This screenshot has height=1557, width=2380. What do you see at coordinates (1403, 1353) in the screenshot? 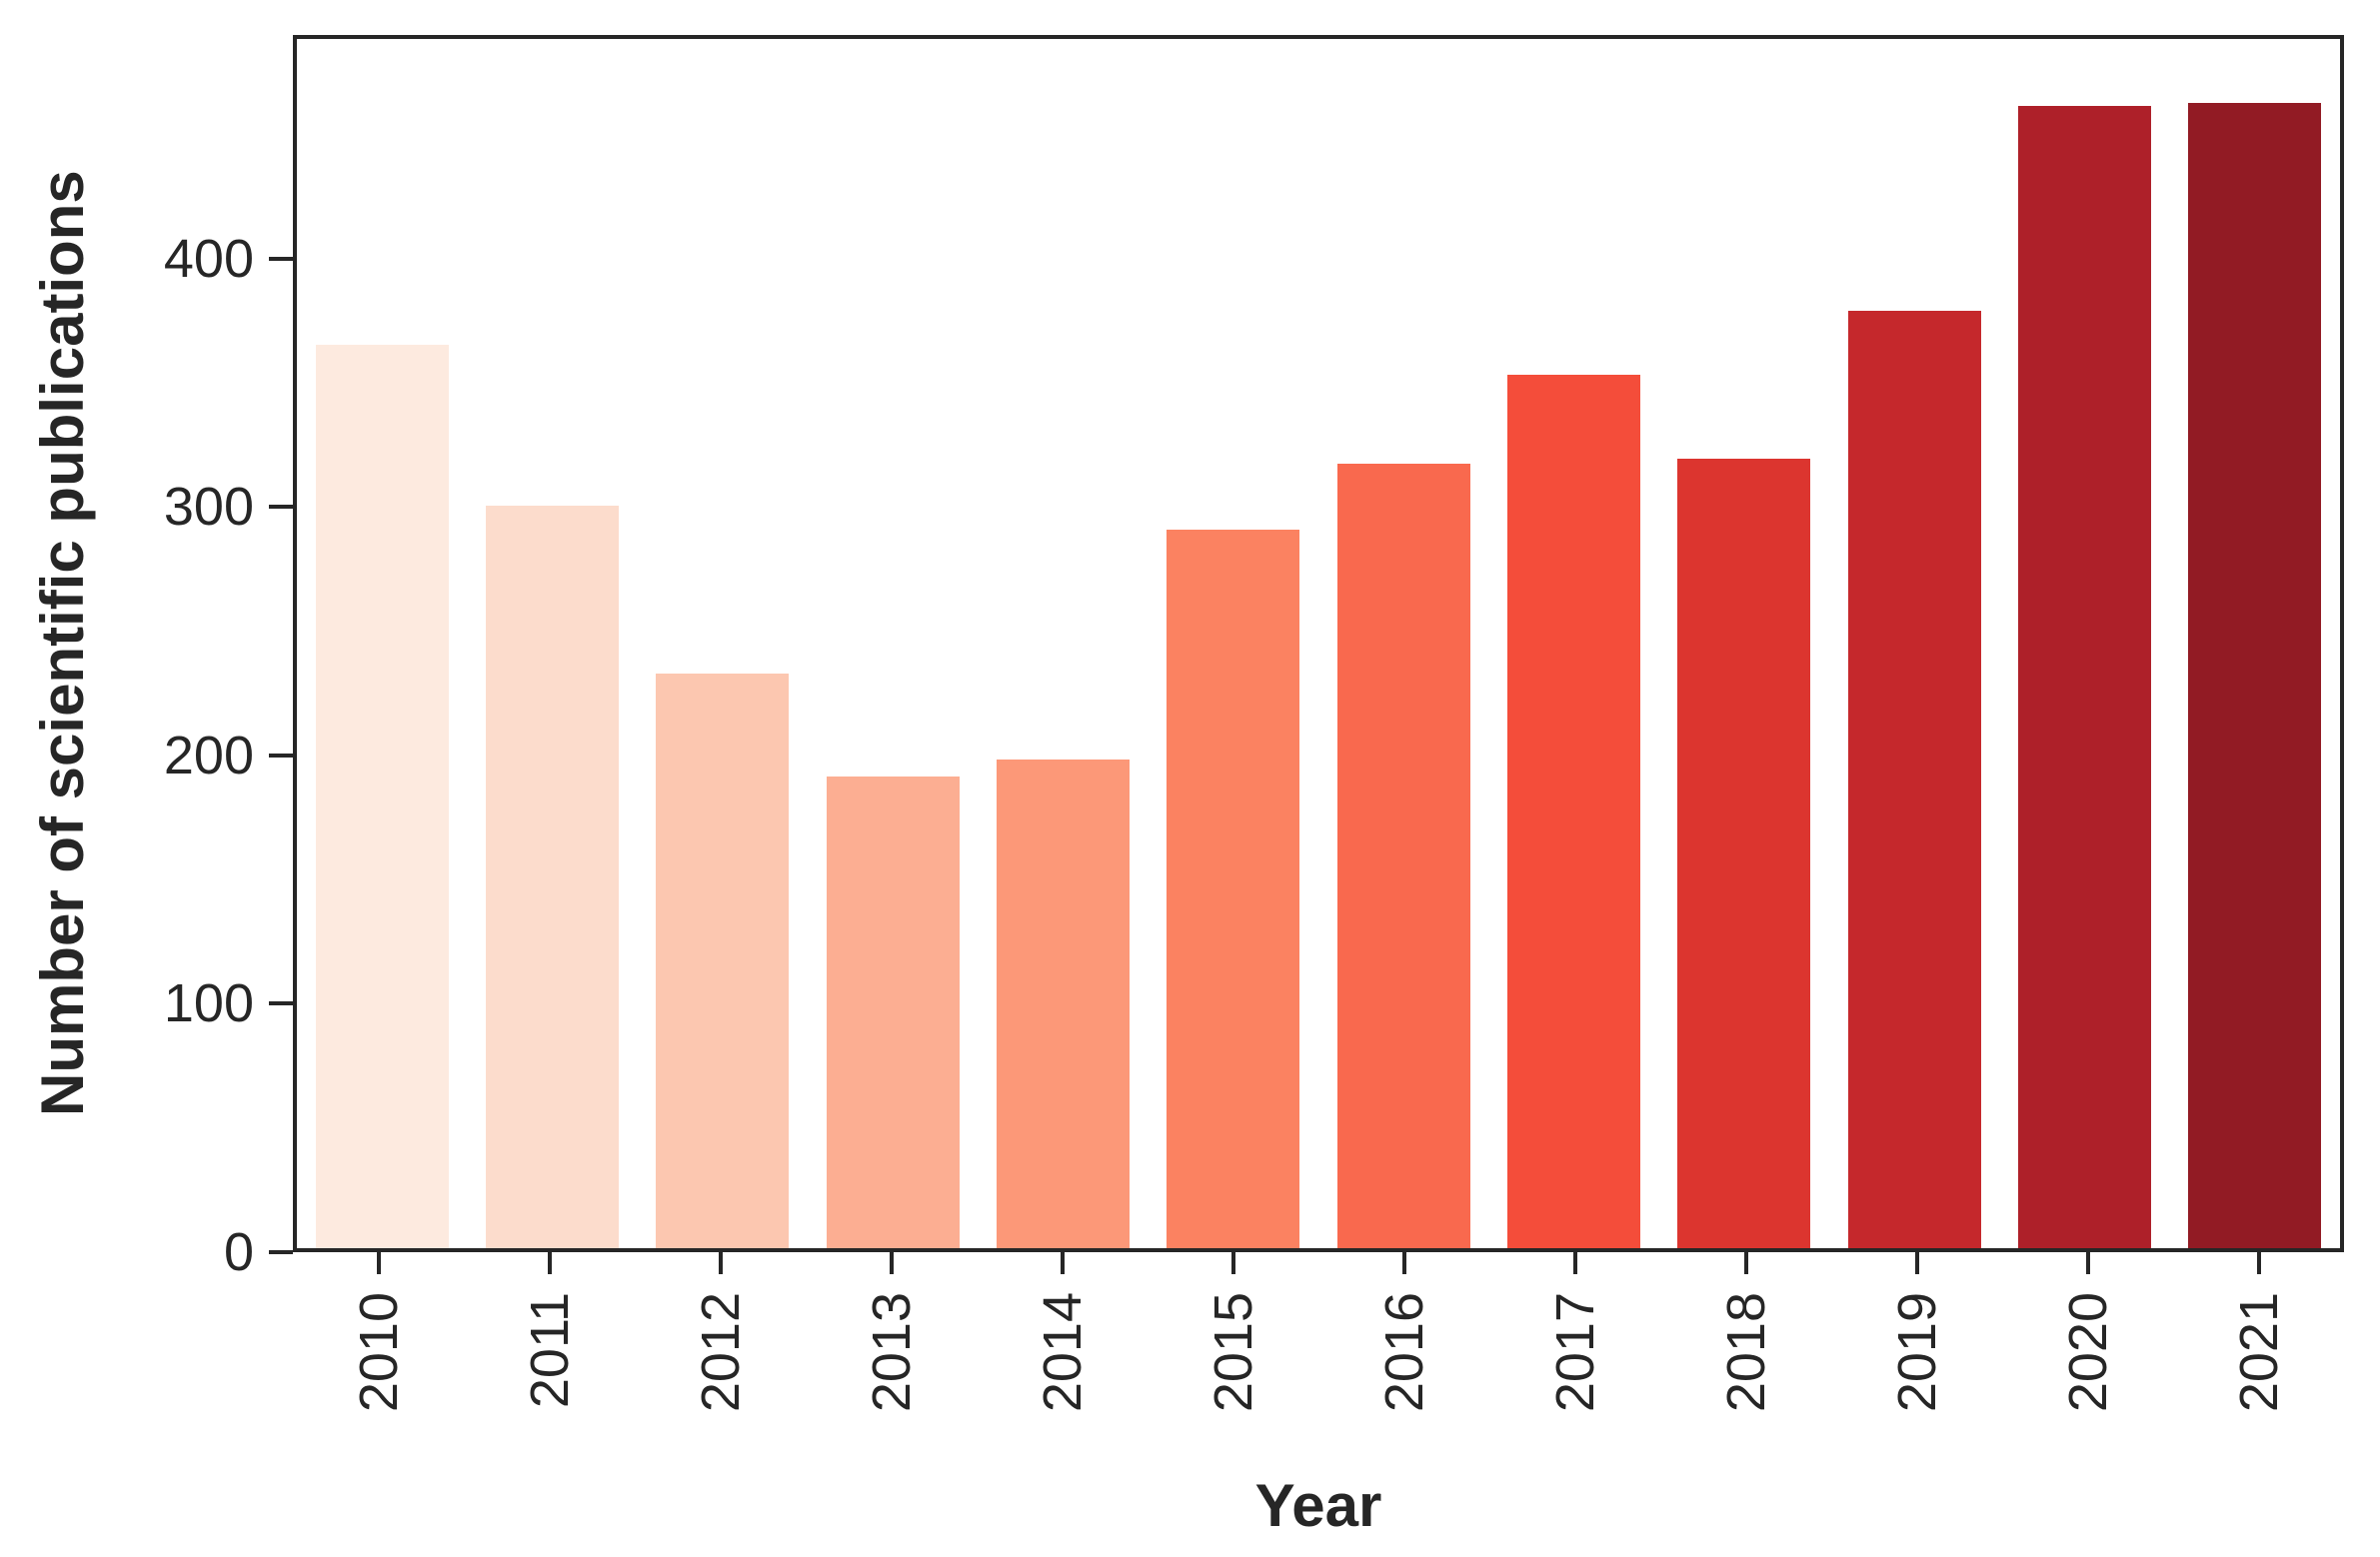
I see `x-tick-label-2016: 2016` at bounding box center [1403, 1353].